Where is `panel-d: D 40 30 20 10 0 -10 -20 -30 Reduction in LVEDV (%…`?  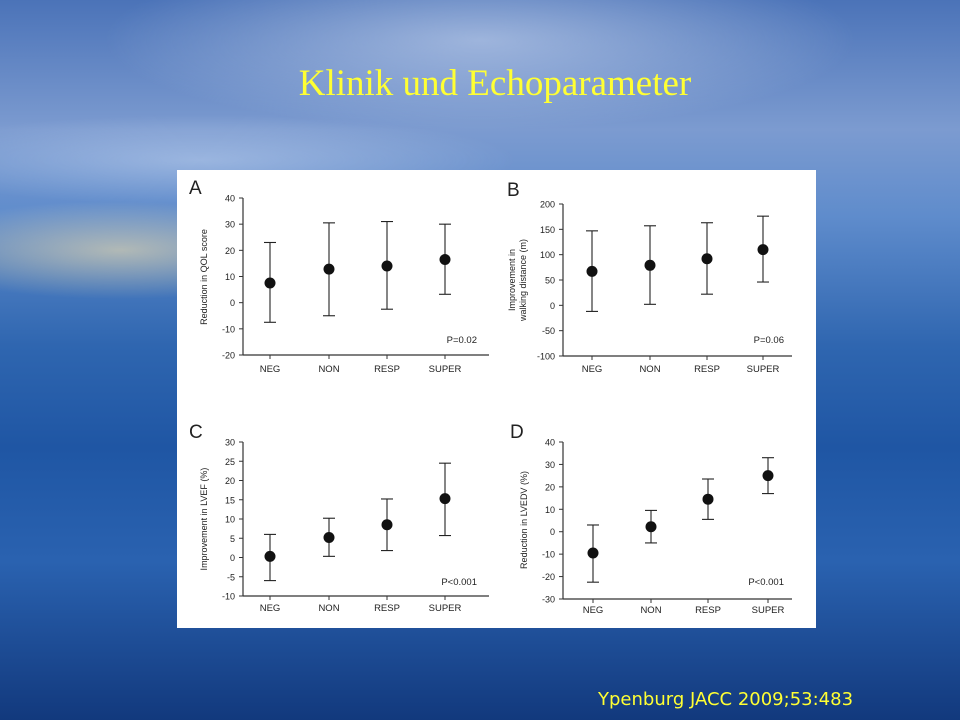 panel-d: D 40 30 20 10 0 -10 -20 -30 Reduction in LVEDV (%… is located at coordinates (651, 519).